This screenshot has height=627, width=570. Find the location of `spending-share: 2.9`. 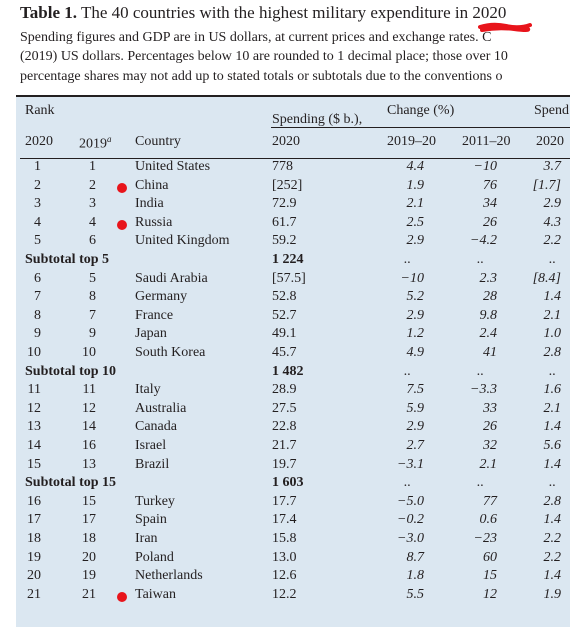

spending-share: 2.9 is located at coordinates (552, 204).